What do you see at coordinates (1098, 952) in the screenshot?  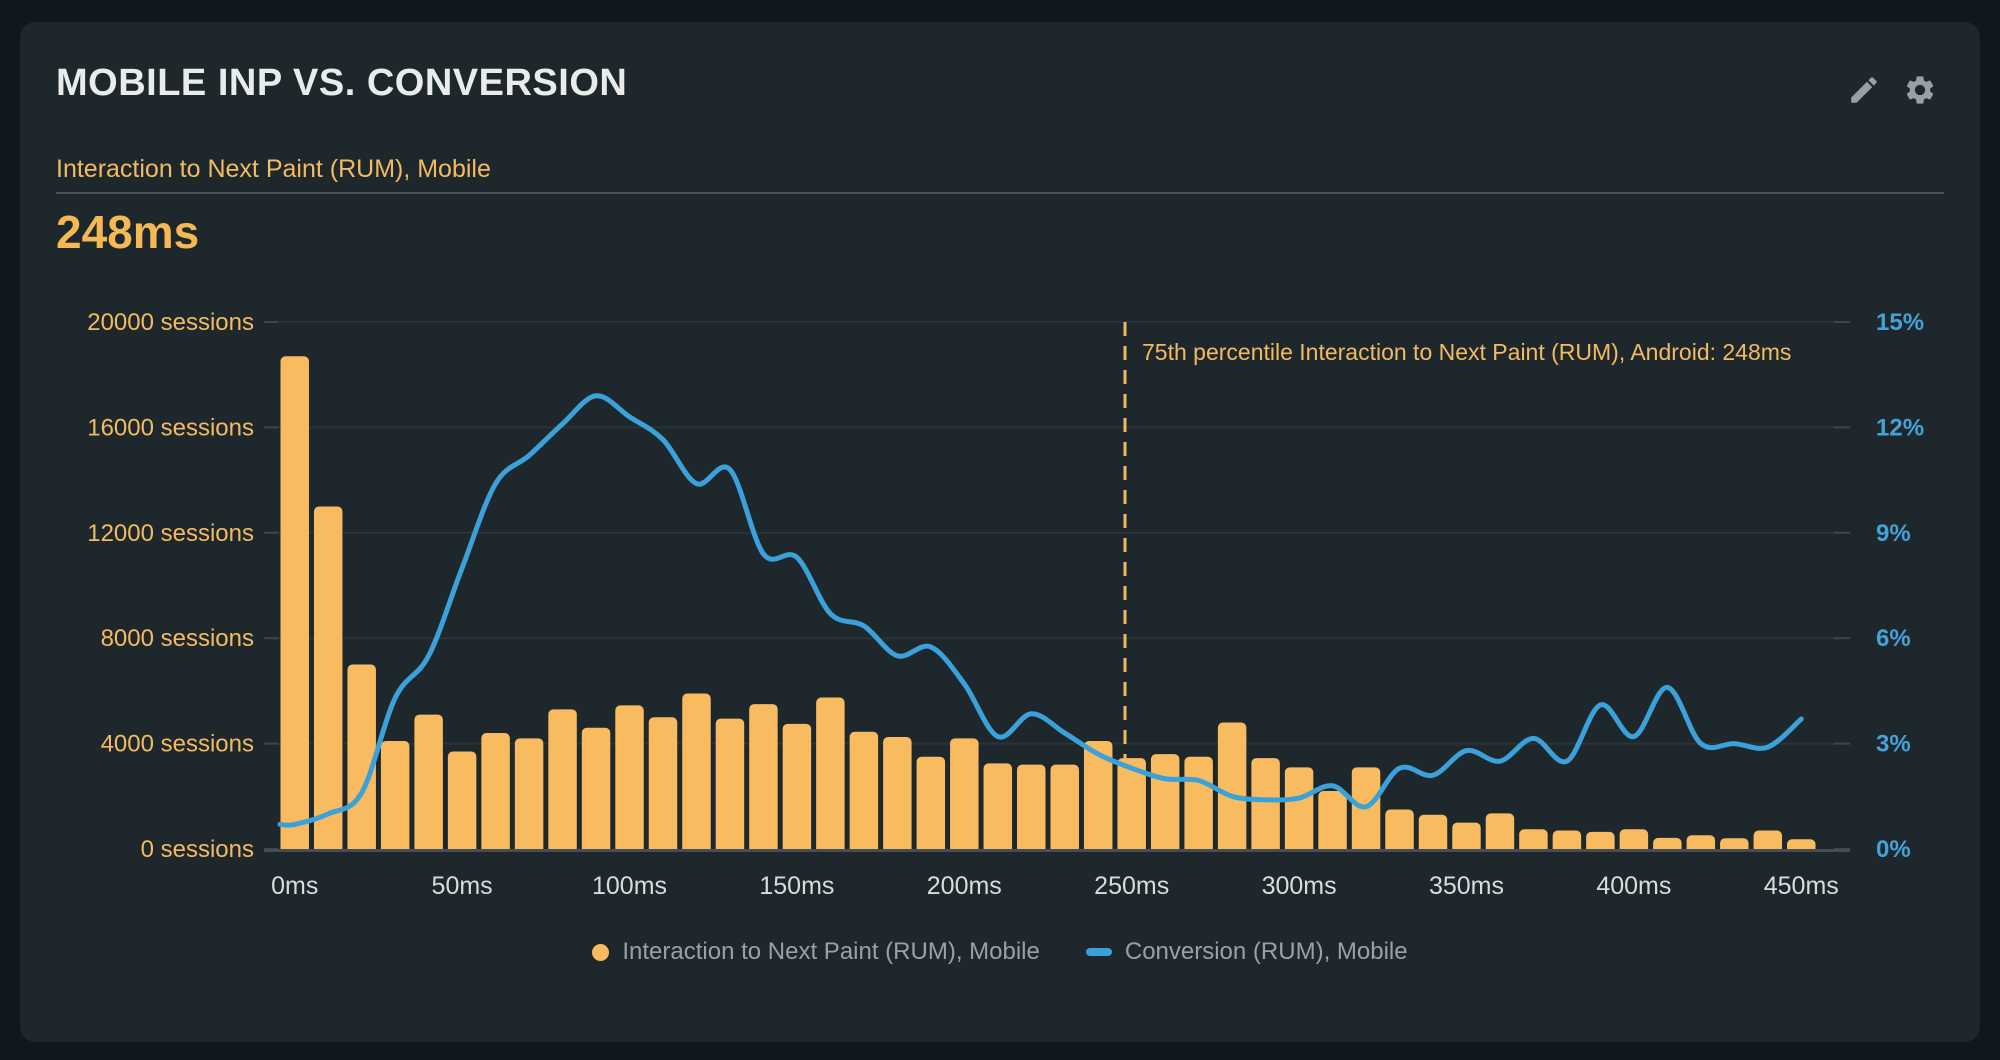 I see `line-series-marker` at bounding box center [1098, 952].